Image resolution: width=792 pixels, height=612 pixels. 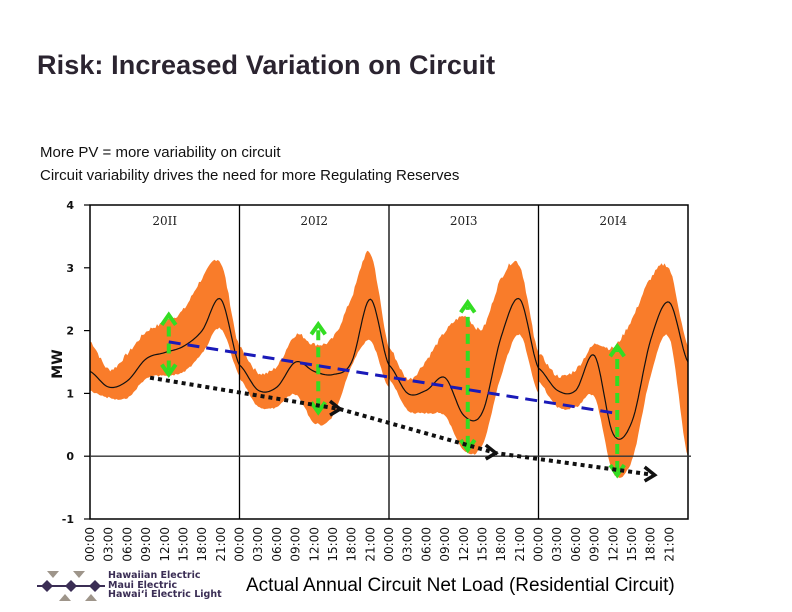 What do you see at coordinates (160, 152) in the screenshot?
I see `bullet-1: More PV = more variability on circuit` at bounding box center [160, 152].